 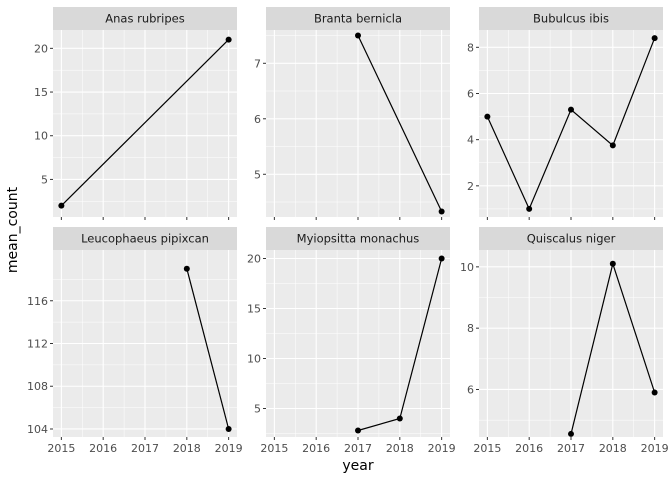 What do you see at coordinates (357, 466) in the screenshot?
I see `x-axis-title: year` at bounding box center [357, 466].